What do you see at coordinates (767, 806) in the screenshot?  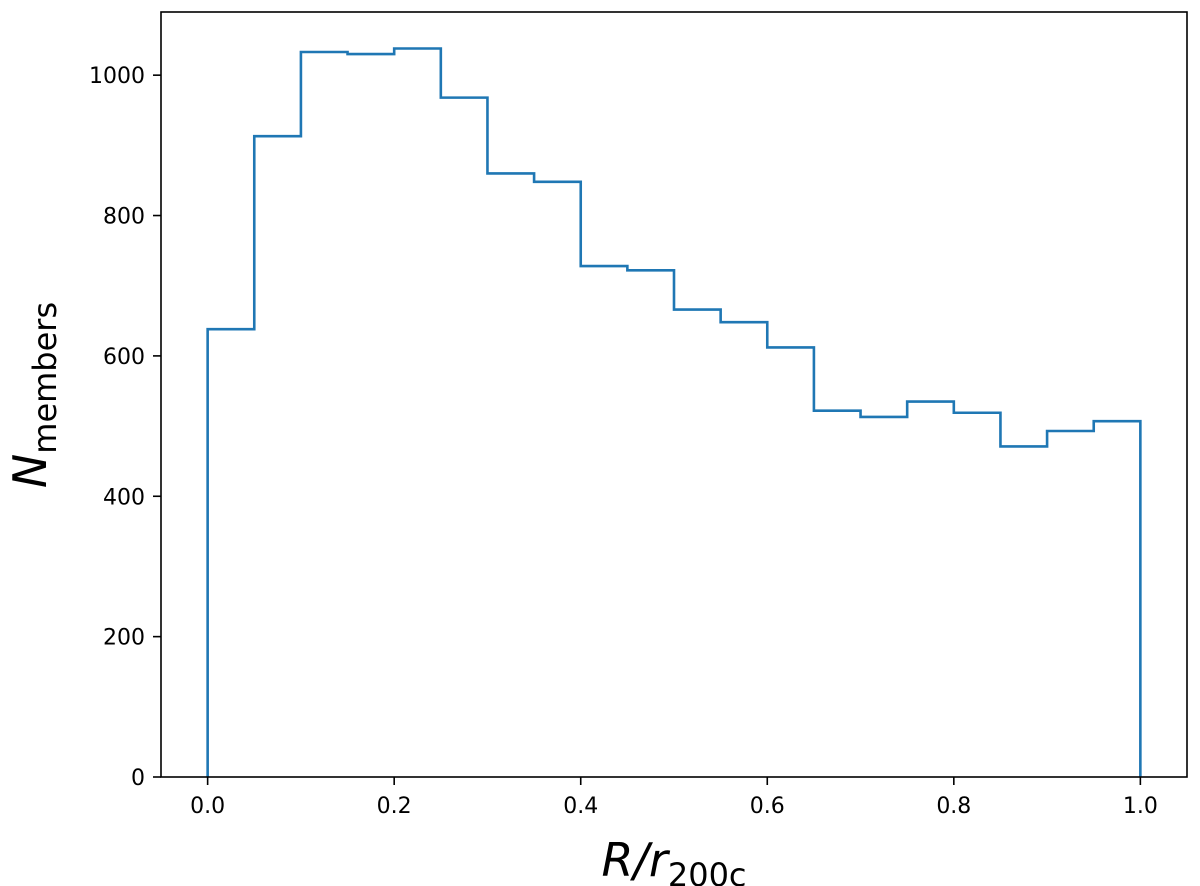 I see `x-tick-label: 0.6` at bounding box center [767, 806].